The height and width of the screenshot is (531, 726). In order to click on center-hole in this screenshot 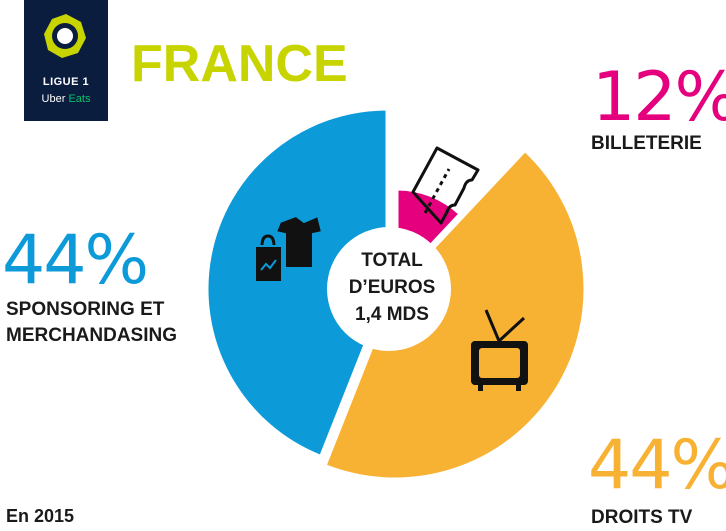, I will do `click(389, 289)`.